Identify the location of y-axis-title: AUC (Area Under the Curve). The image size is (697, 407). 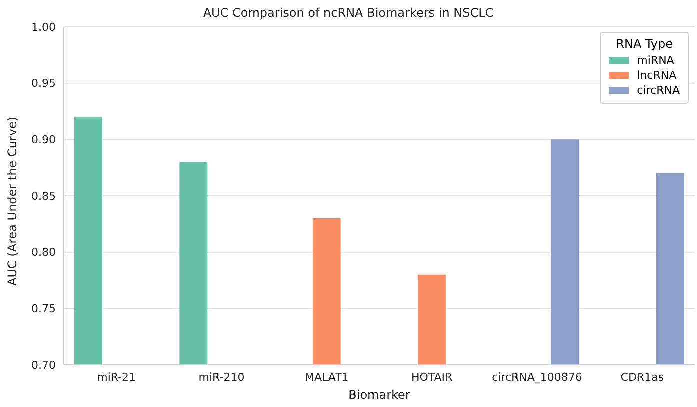
(12, 201).